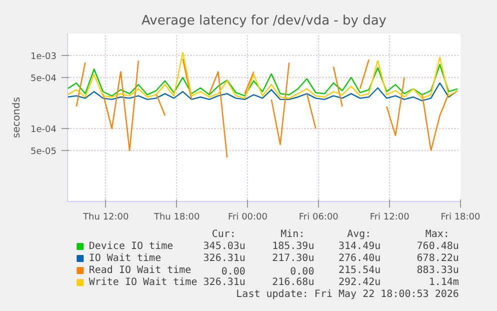  I want to click on y-tick-label: 5e-04, so click(43, 79).